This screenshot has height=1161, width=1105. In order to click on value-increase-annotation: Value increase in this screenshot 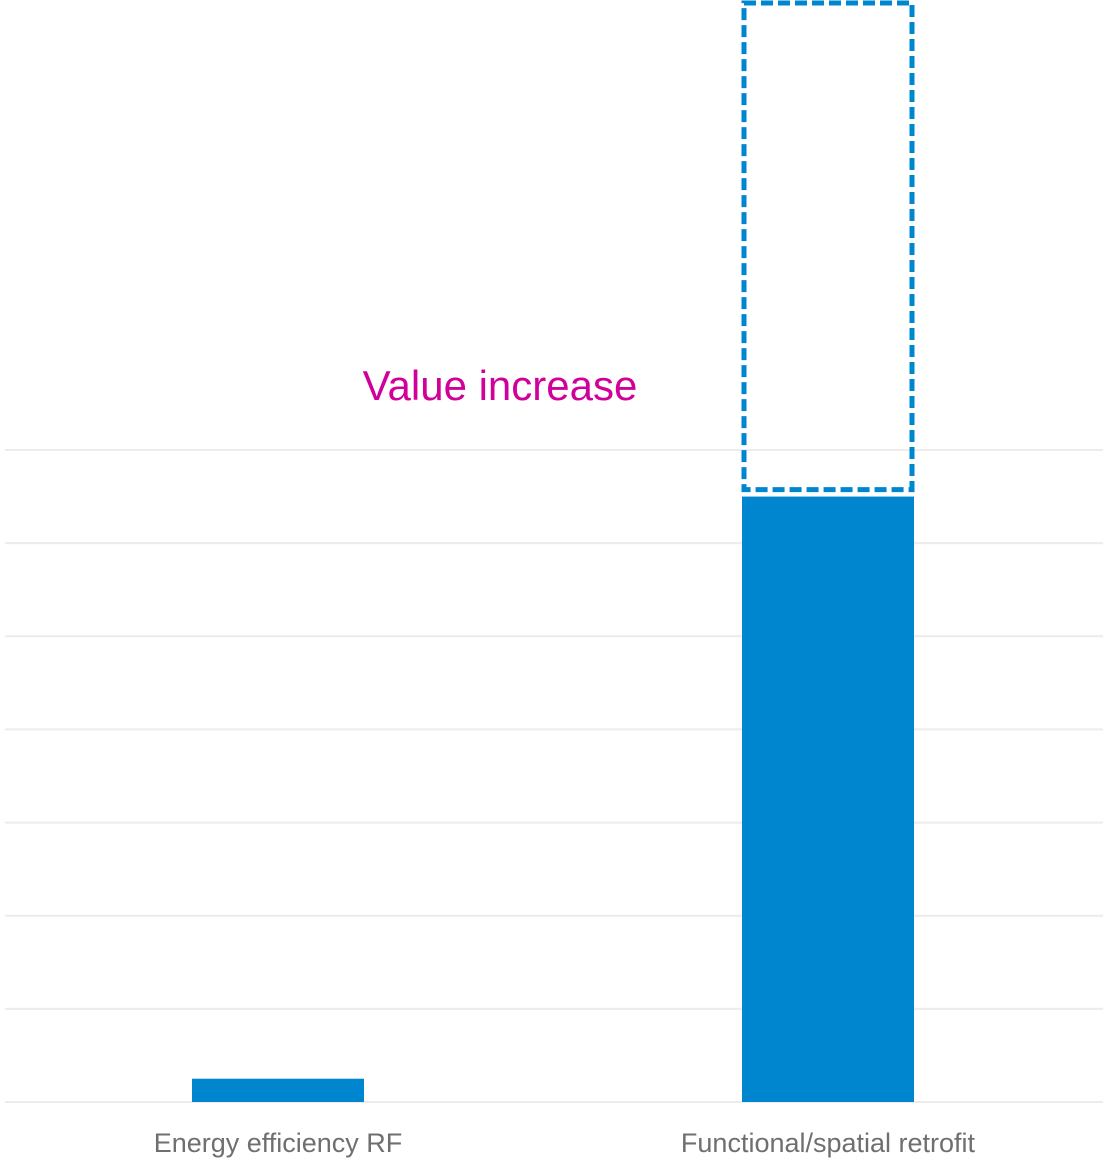, I will do `click(500, 385)`.